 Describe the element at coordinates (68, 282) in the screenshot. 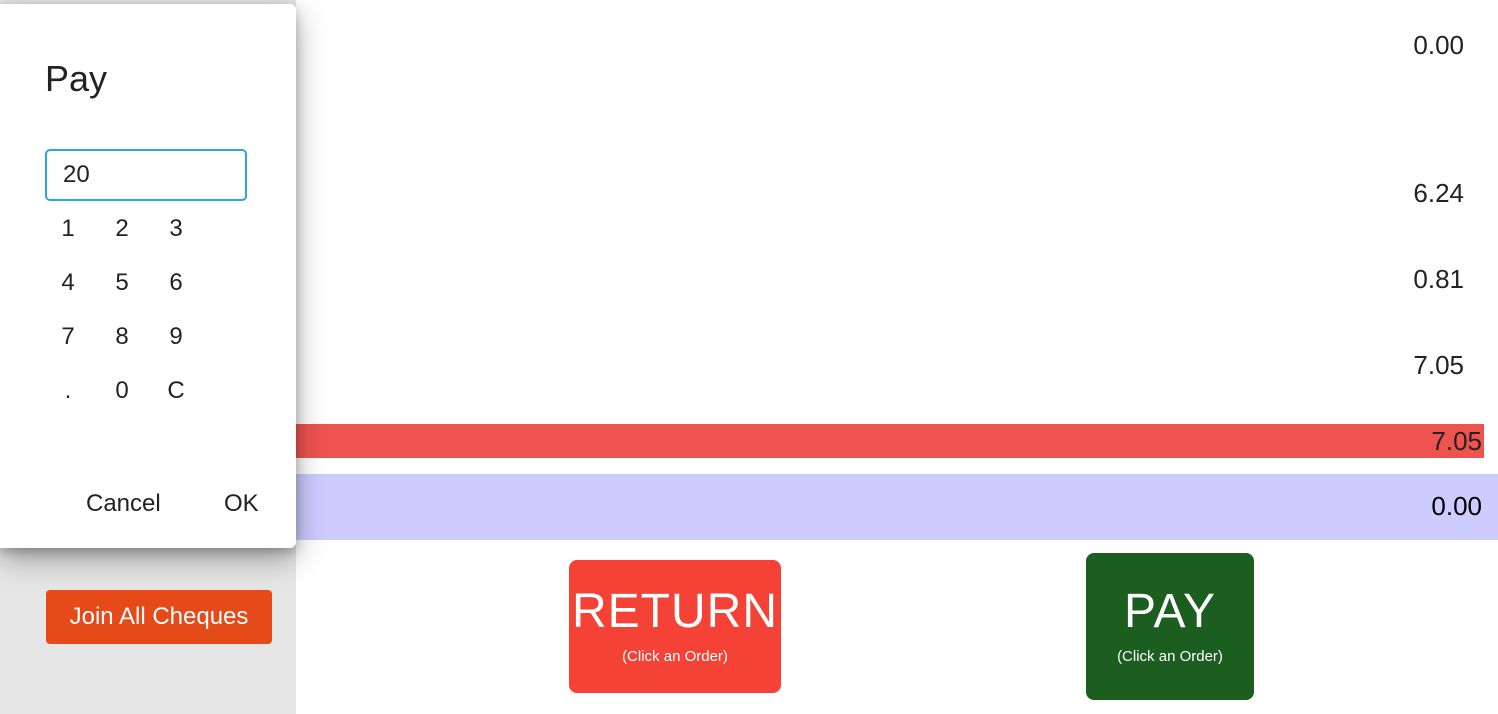

I see `key-4: 4` at that location.